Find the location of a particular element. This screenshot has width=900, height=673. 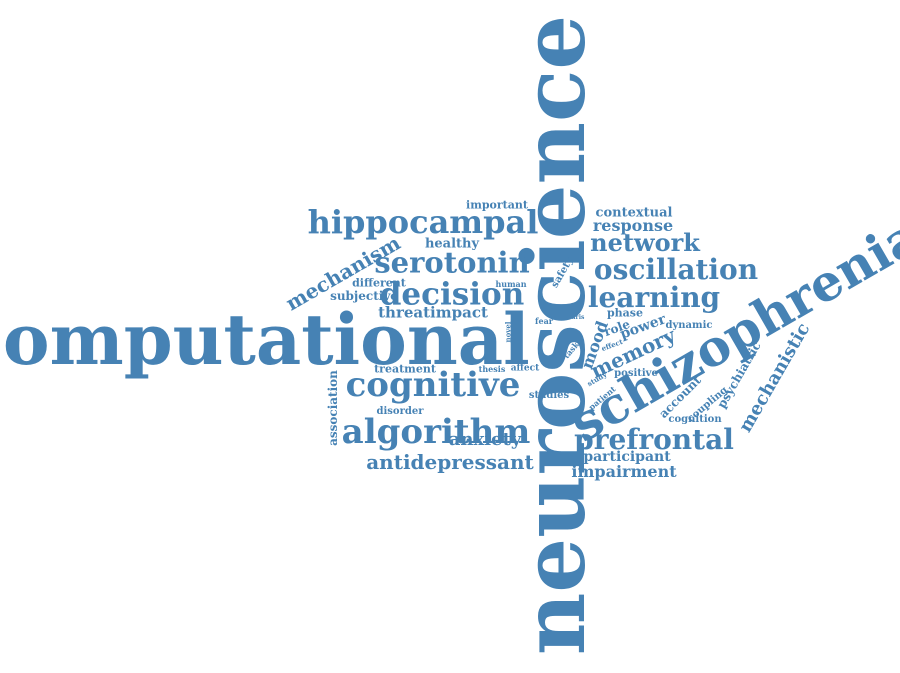

word-prefrontal: prefrontal is located at coordinates (654, 439).